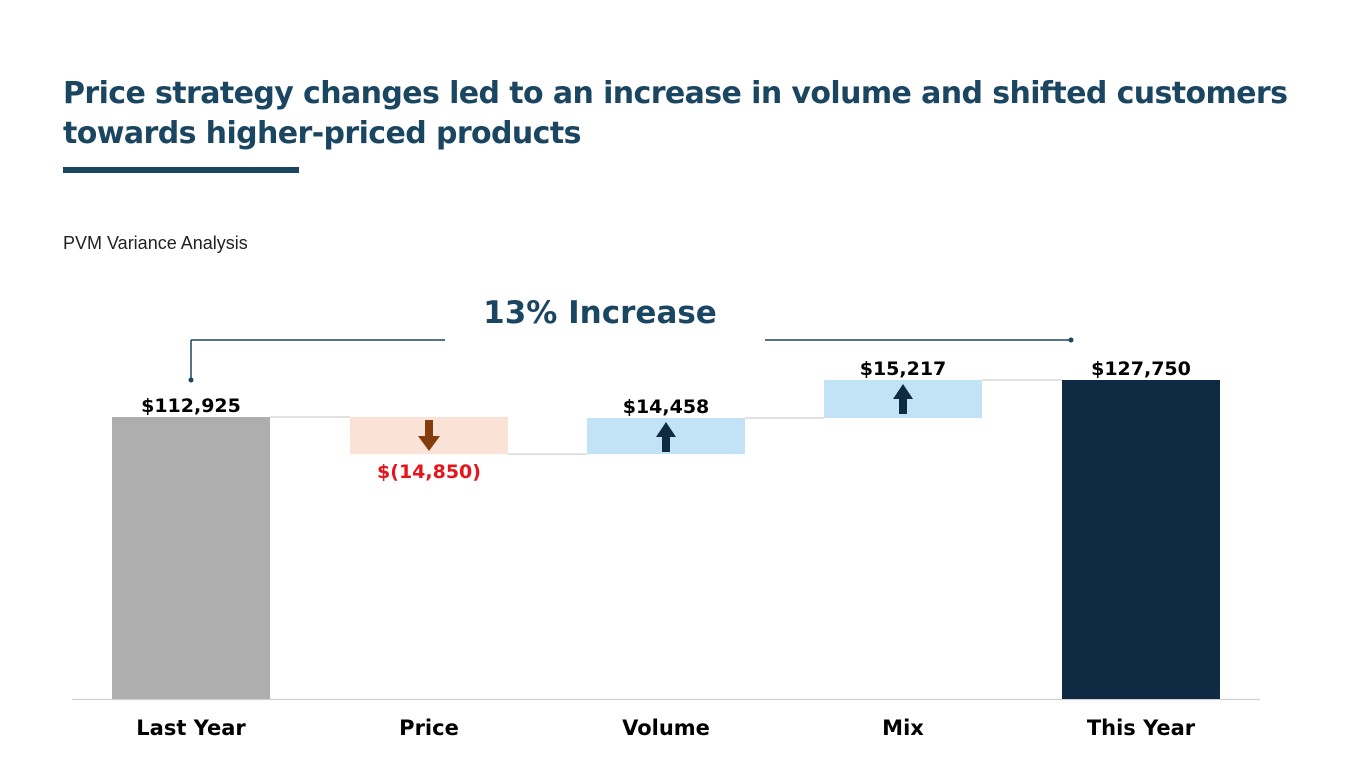 The width and height of the screenshot is (1358, 764). What do you see at coordinates (903, 728) in the screenshot?
I see `category-label-mix: Mix` at bounding box center [903, 728].